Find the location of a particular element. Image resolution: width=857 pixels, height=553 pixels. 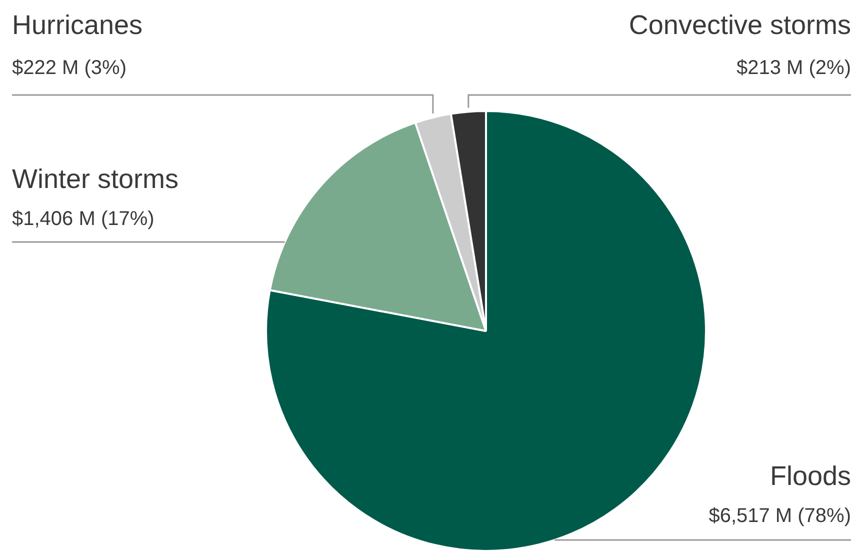

data-label: $213 M (2%) is located at coordinates (793, 68).